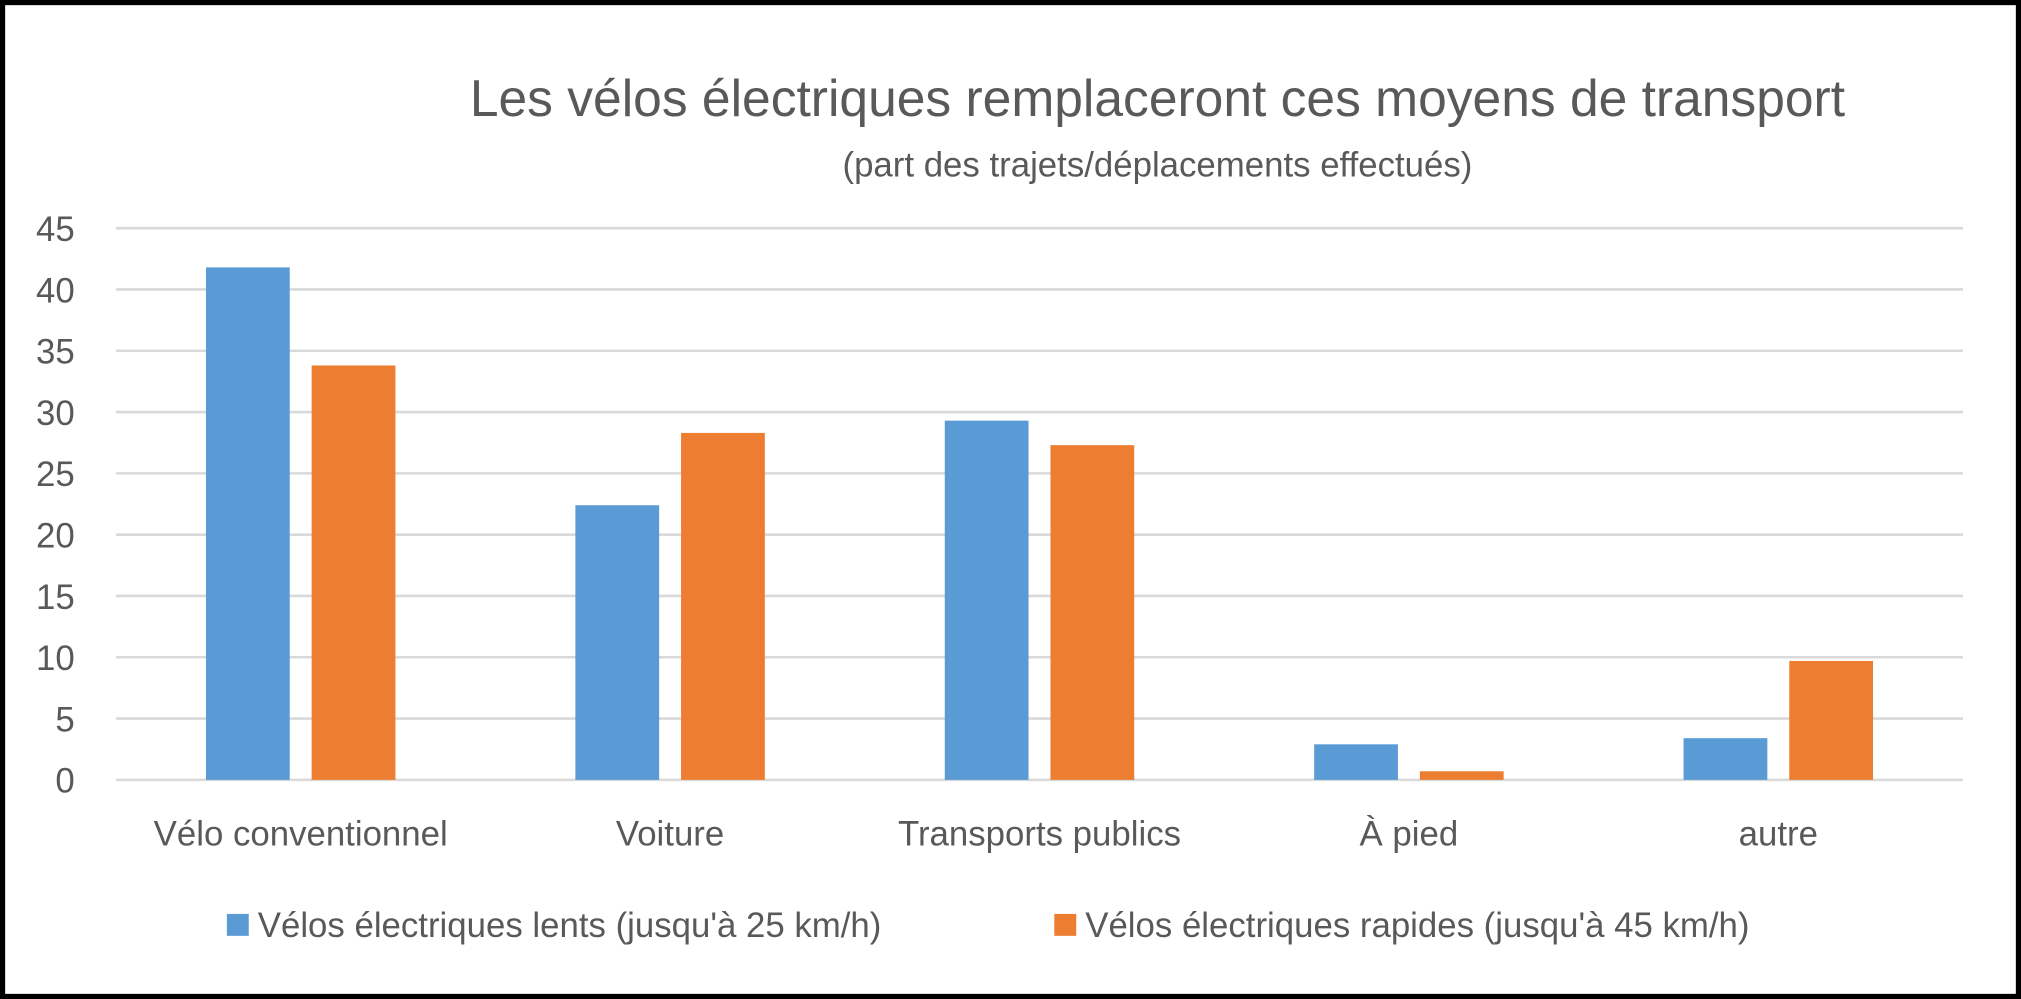 The height and width of the screenshot is (999, 2021). I want to click on y-tick-label: 5, so click(64, 719).